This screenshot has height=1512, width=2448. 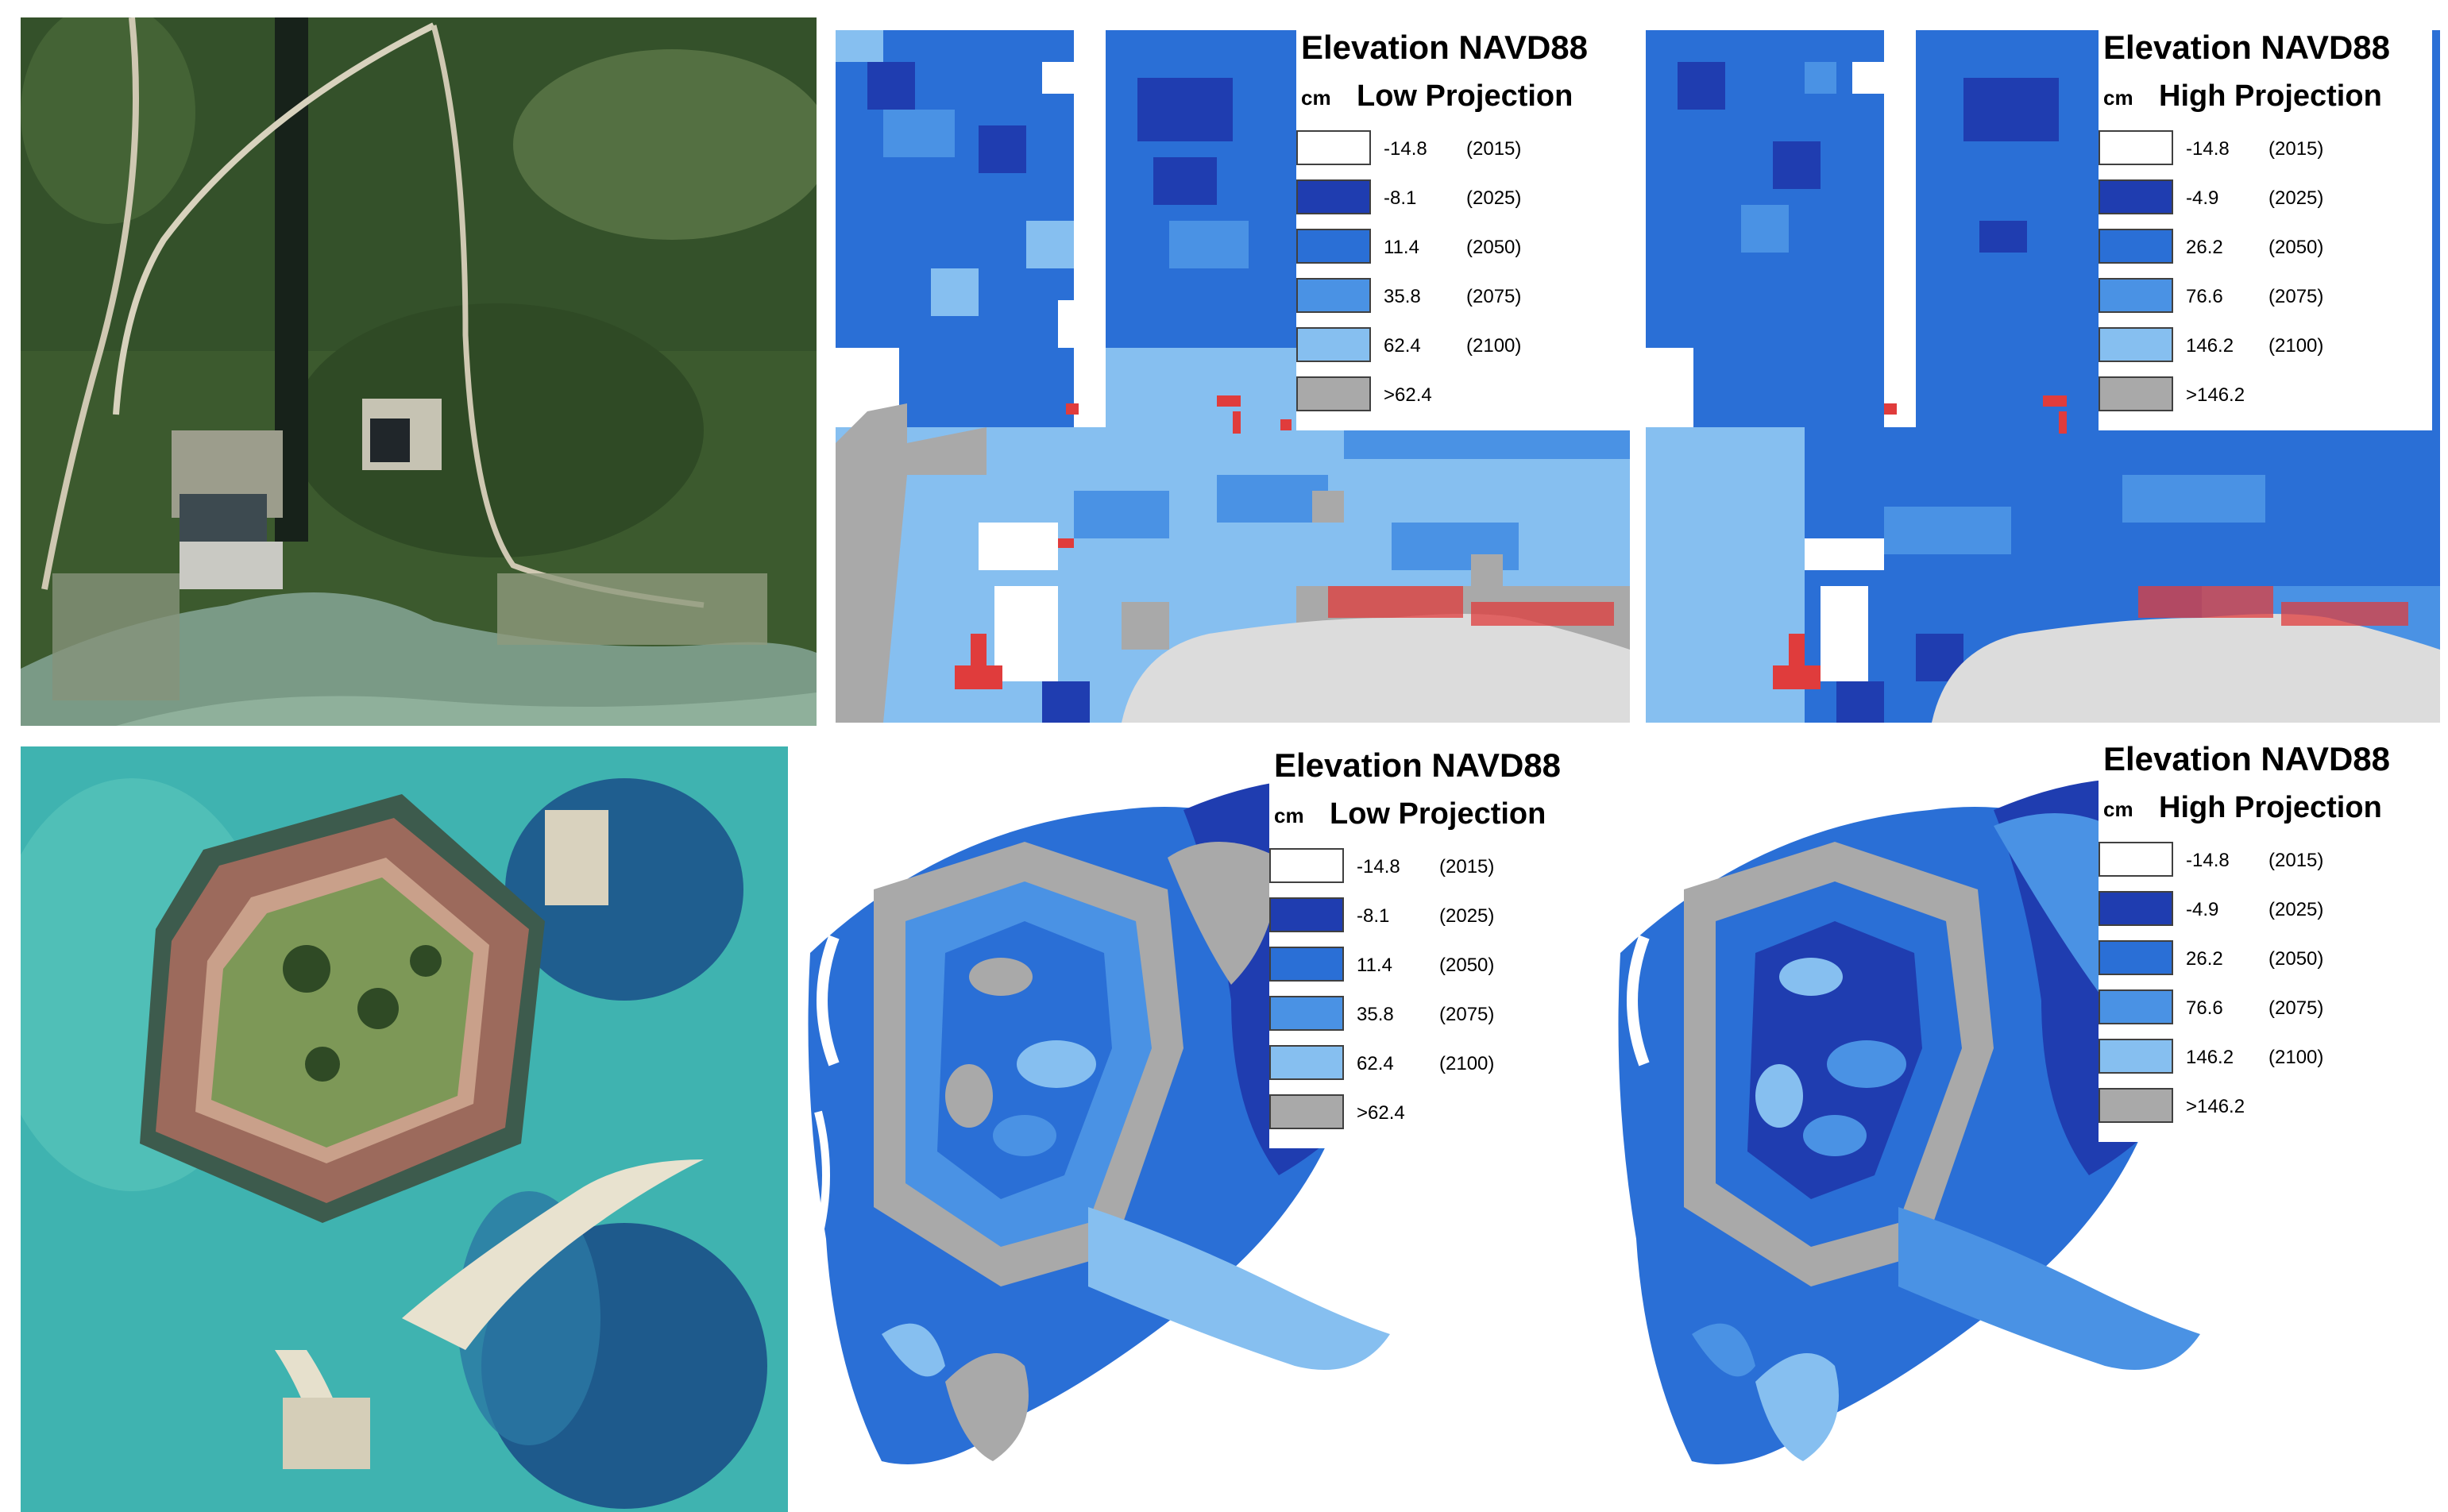 I want to click on legend-value: 146.2, so click(x=2210, y=346).